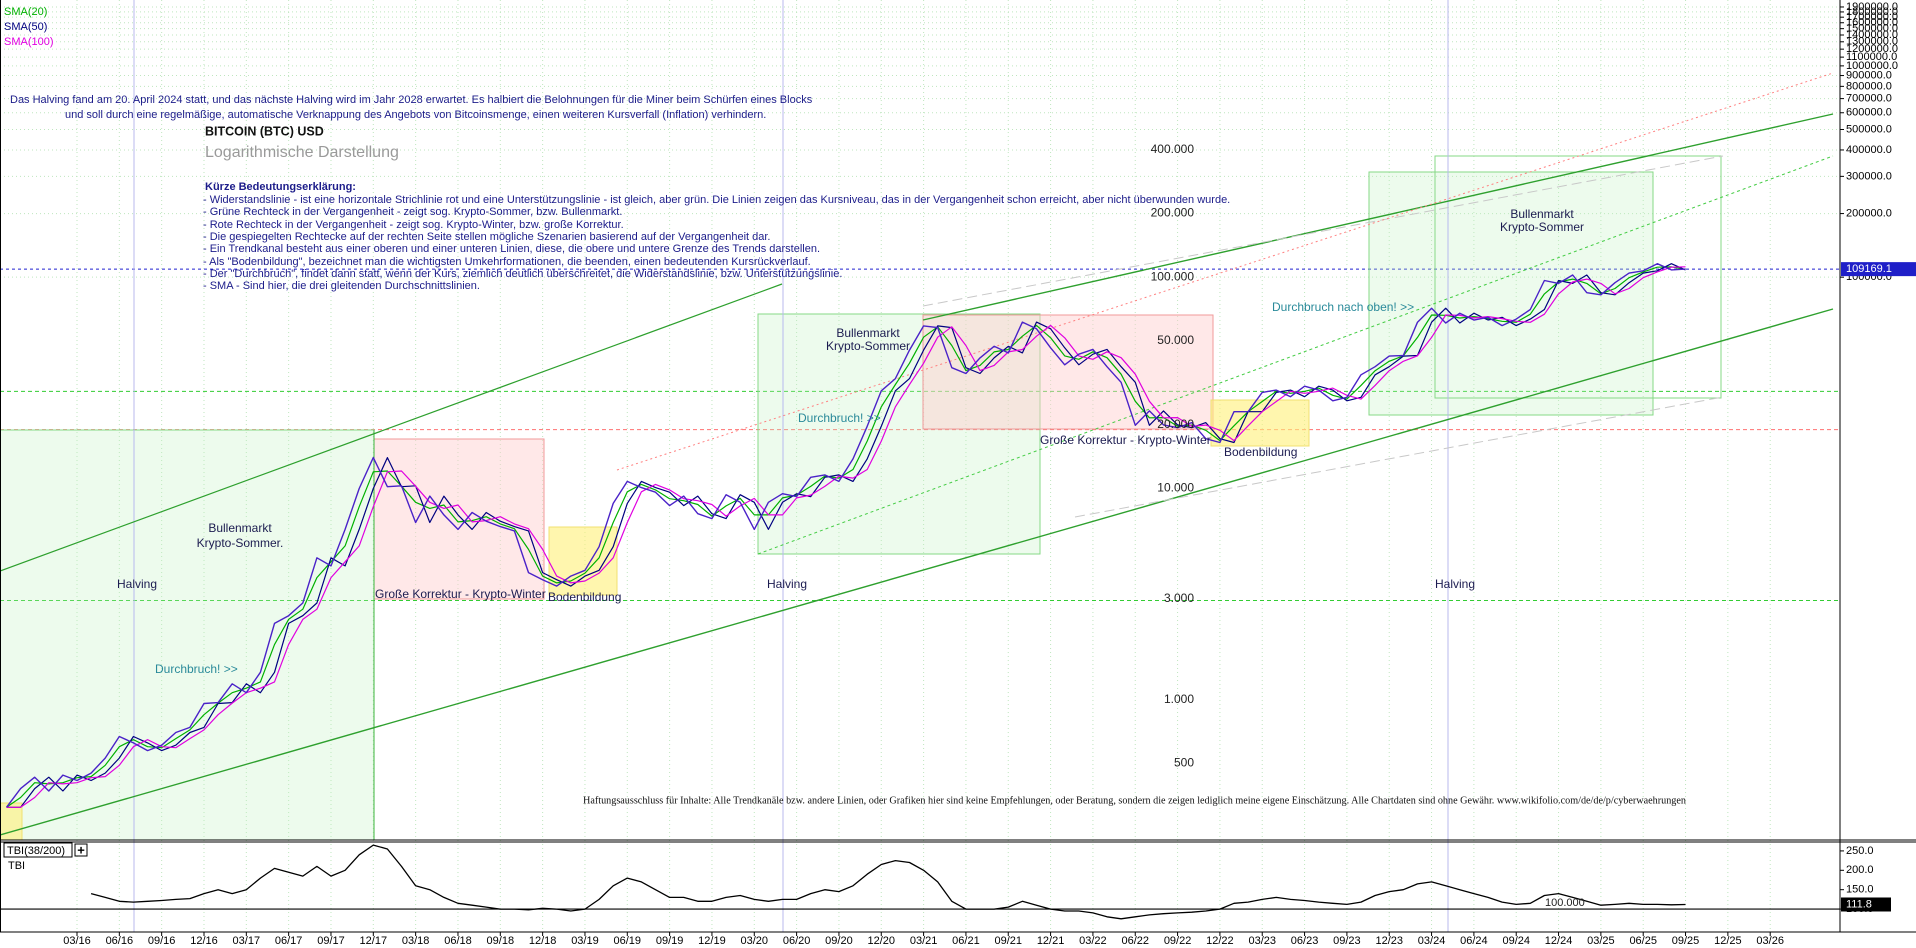 The image size is (1916, 948). What do you see at coordinates (1051, 941) in the screenshot?
I see `x-tick-label: 12/21` at bounding box center [1051, 941].